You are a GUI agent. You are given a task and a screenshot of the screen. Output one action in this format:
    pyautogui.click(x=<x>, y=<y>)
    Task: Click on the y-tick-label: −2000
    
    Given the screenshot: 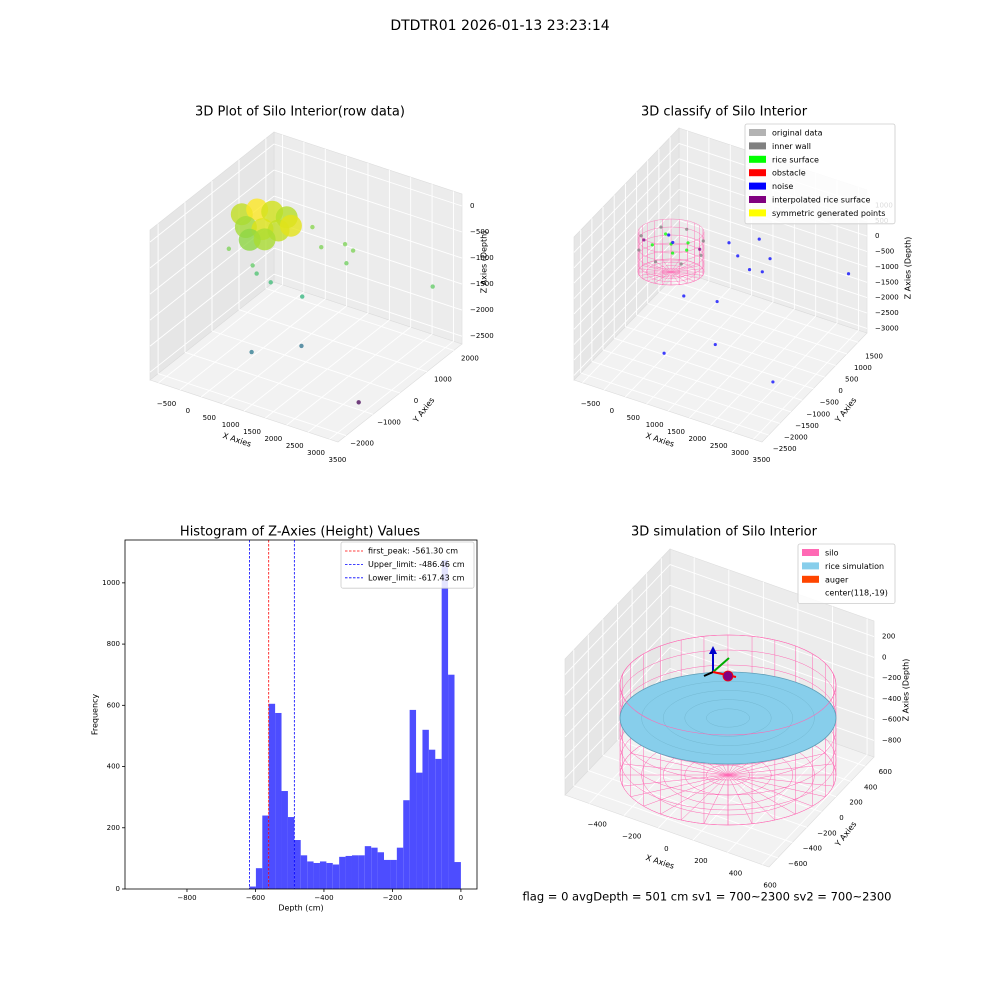 What is the action you would take?
    pyautogui.click(x=796, y=437)
    